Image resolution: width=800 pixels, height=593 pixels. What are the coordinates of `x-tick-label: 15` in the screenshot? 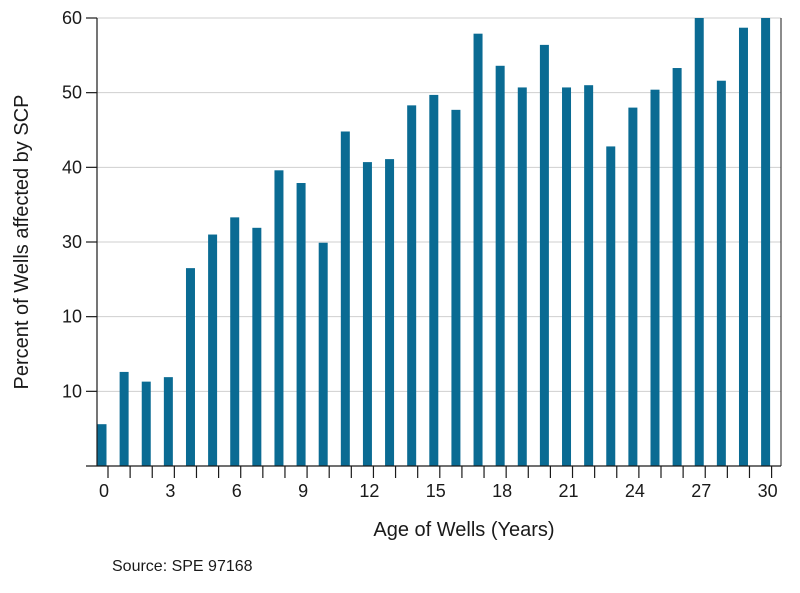 It's located at (436, 491).